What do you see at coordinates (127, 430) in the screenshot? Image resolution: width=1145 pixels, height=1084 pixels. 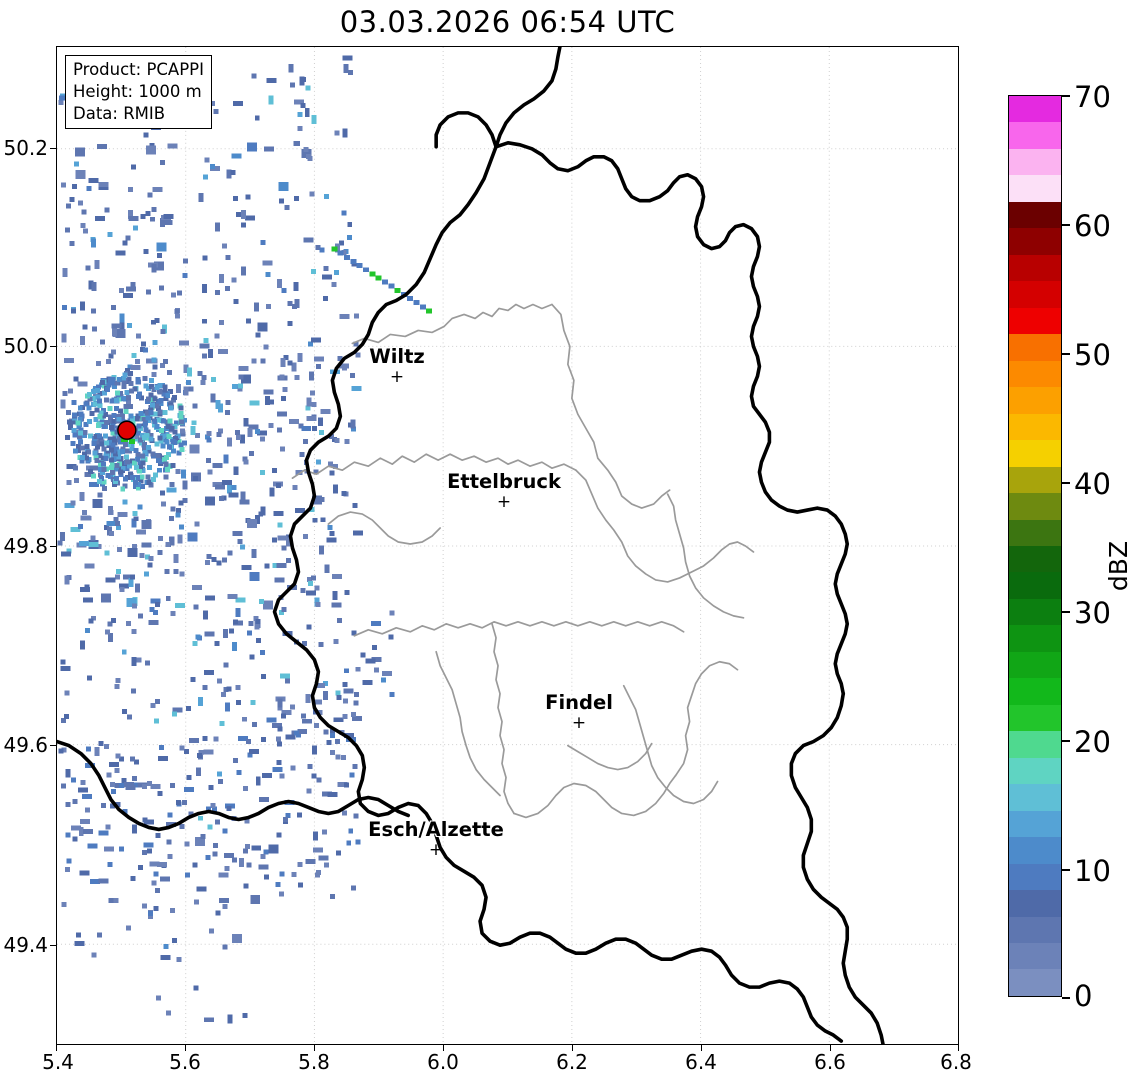 I see `radar-site-marker` at bounding box center [127, 430].